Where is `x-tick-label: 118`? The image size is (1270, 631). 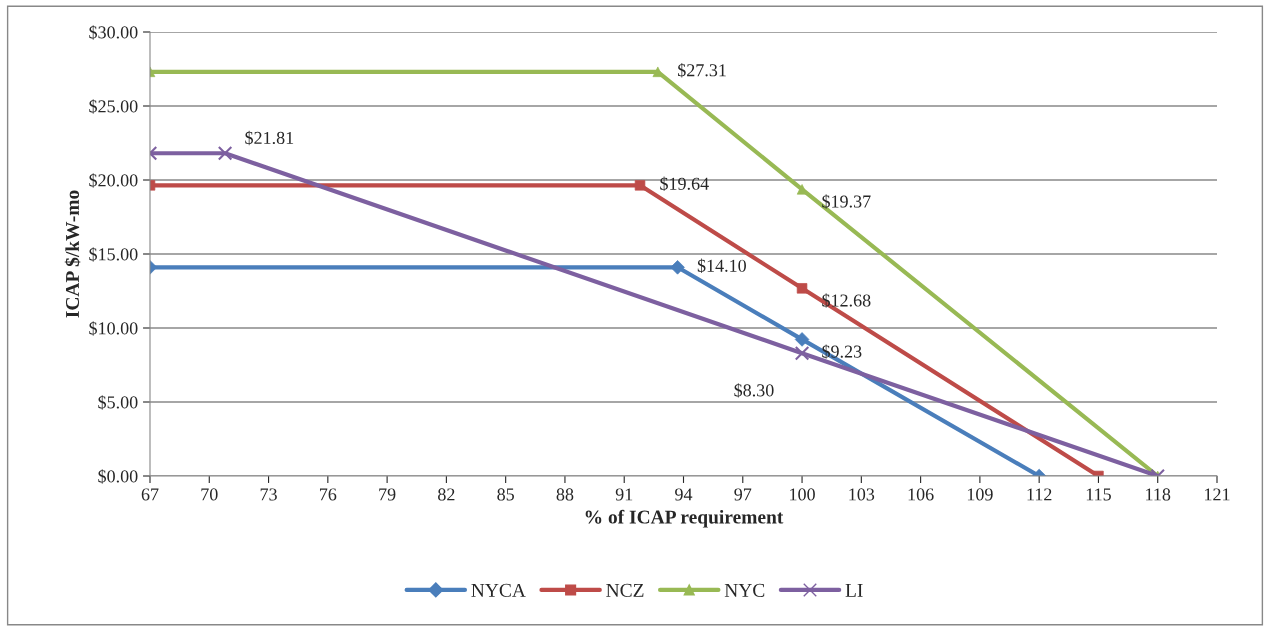
x-tick-label: 118 is located at coordinates (1158, 494).